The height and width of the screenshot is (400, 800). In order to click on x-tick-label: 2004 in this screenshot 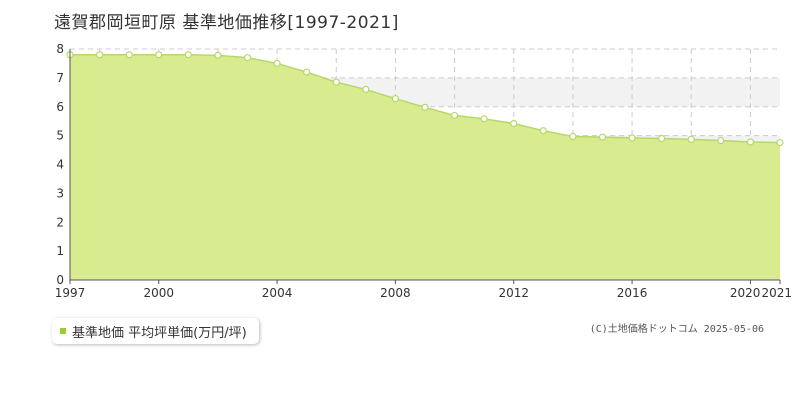, I will do `click(277, 293)`.